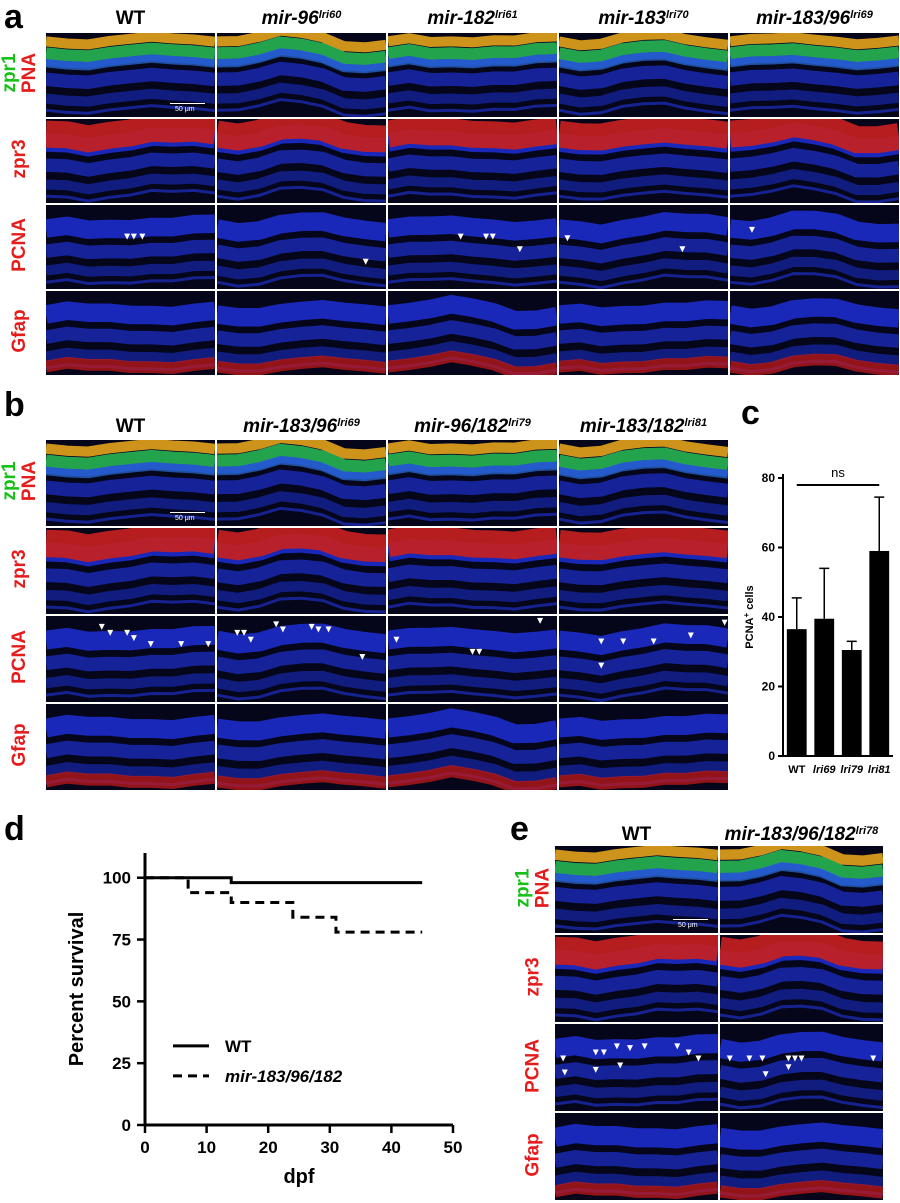 This screenshot has width=900, height=1203. What do you see at coordinates (879, 653) in the screenshot?
I see `bar` at bounding box center [879, 653].